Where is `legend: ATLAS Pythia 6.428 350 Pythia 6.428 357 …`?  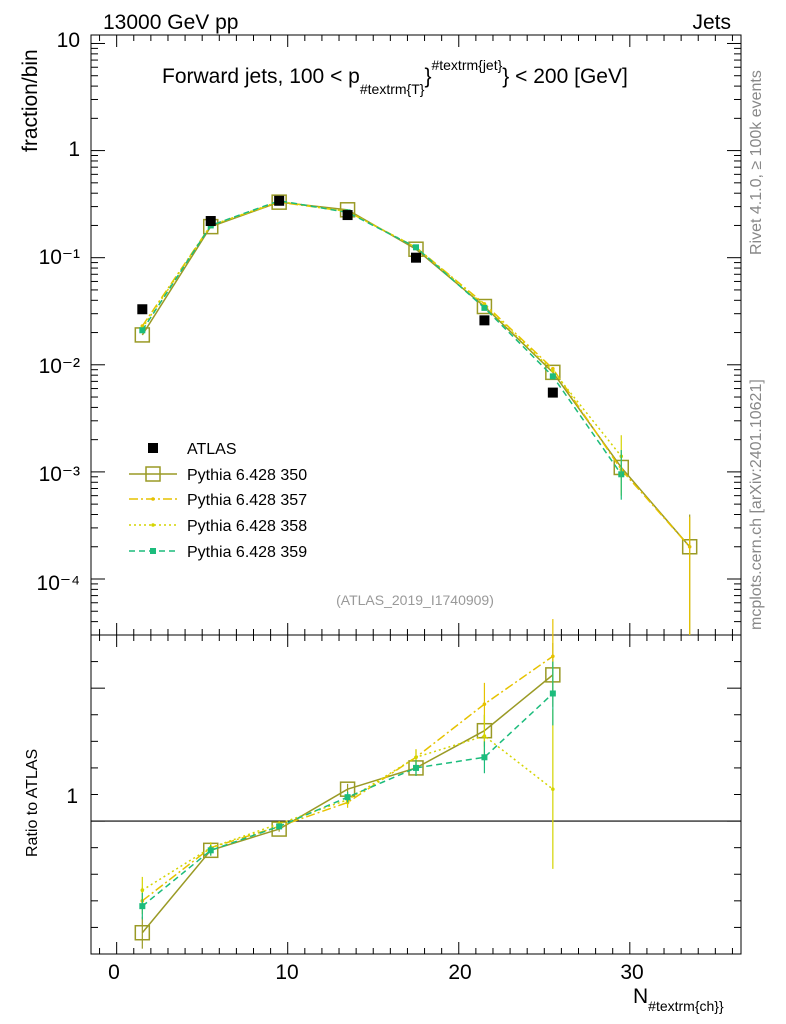 legend: ATLAS Pythia 6.428 350 Pythia 6.428 357 … is located at coordinates (218, 501).